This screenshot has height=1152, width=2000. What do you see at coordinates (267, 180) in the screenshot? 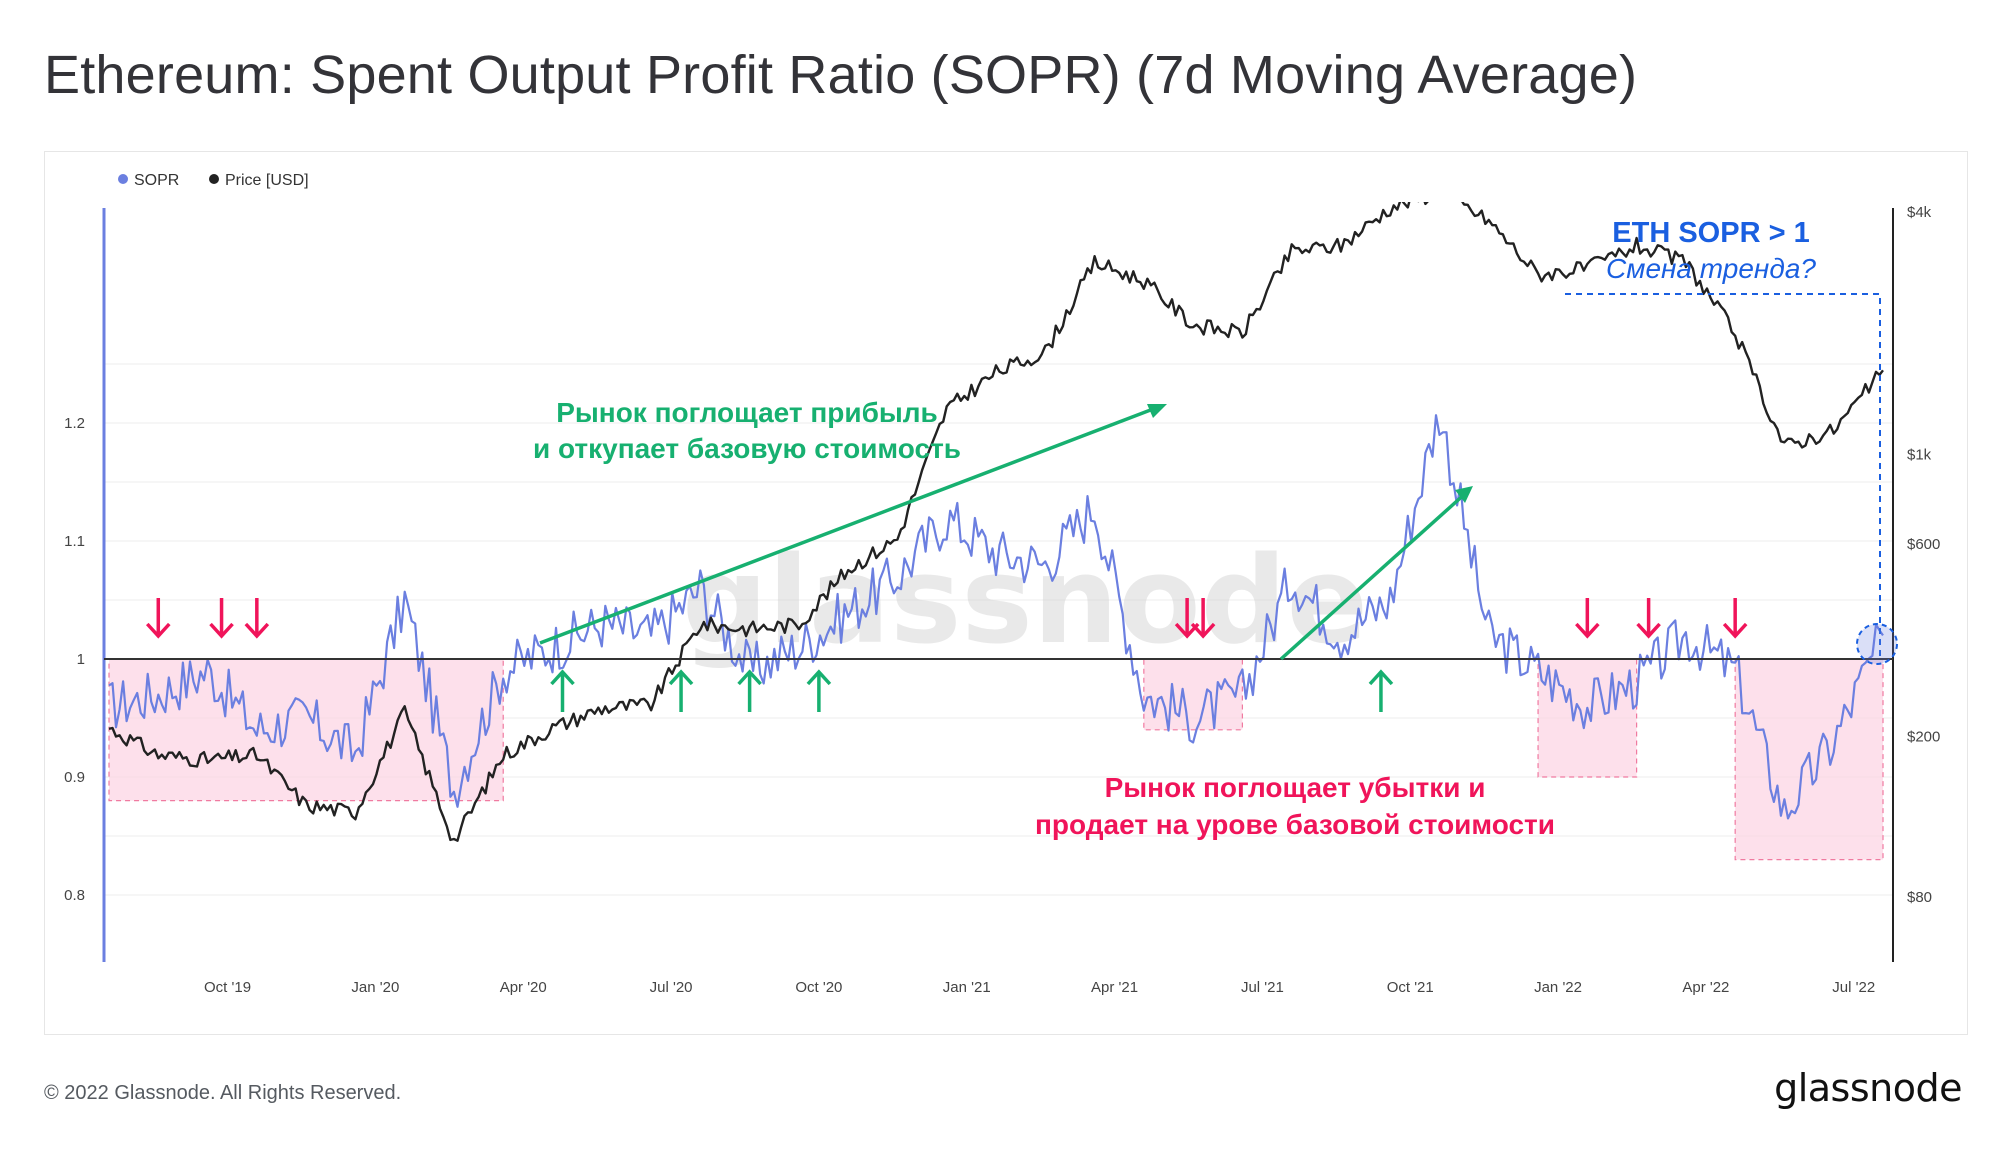
I see `legend-price-label: Price [USD]` at bounding box center [267, 180].